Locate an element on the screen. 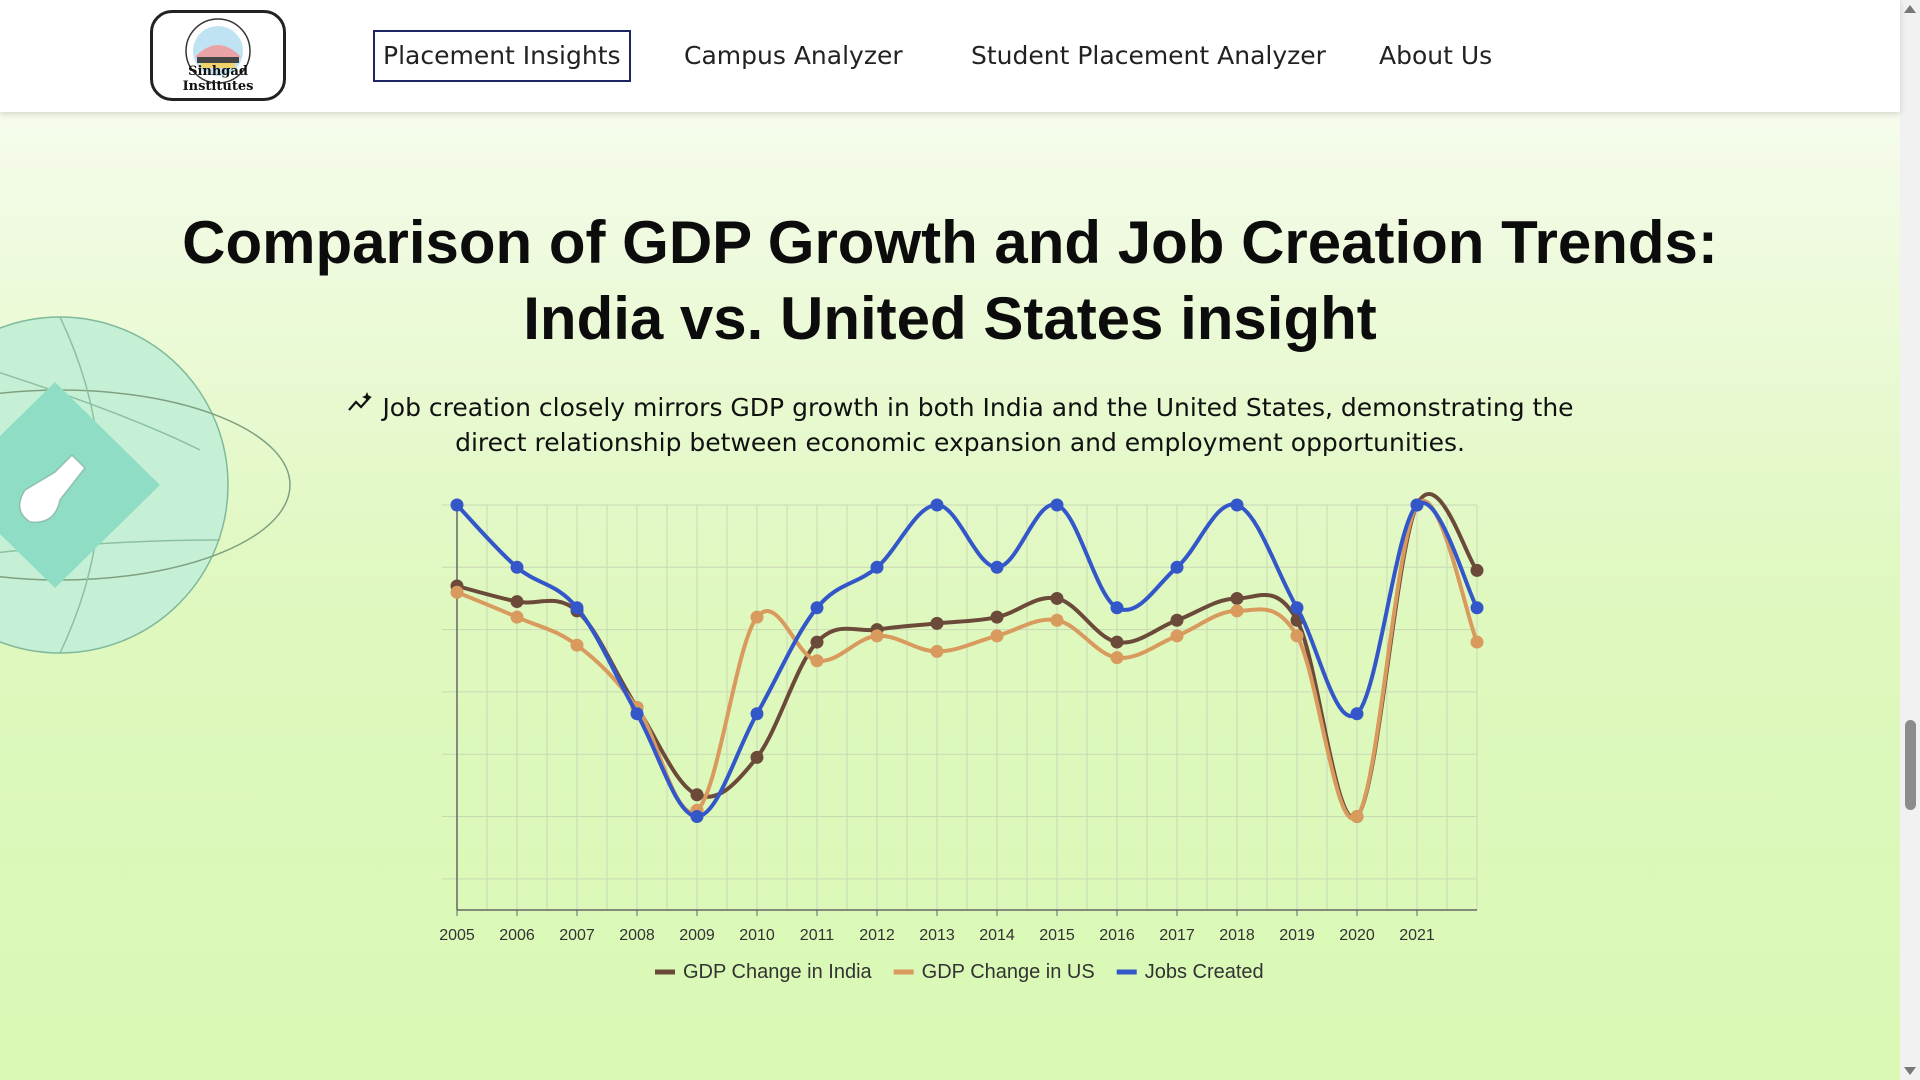 The width and height of the screenshot is (1920, 1080). legend-label-jobs: Jobs Created is located at coordinates (1204, 972).